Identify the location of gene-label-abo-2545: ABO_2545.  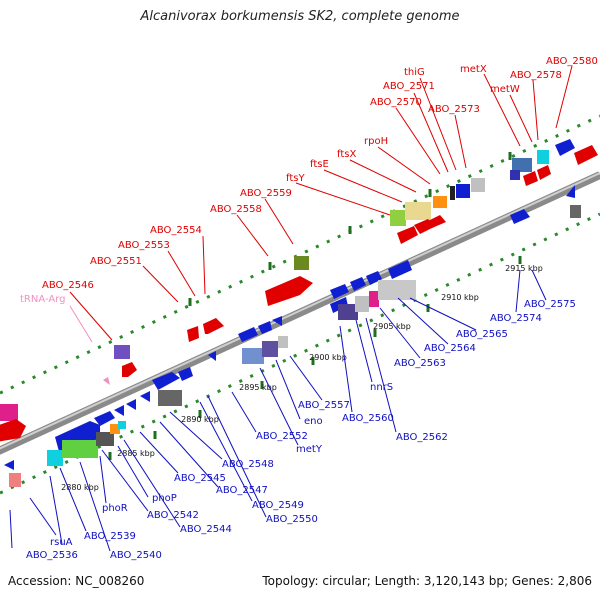
(200, 478).